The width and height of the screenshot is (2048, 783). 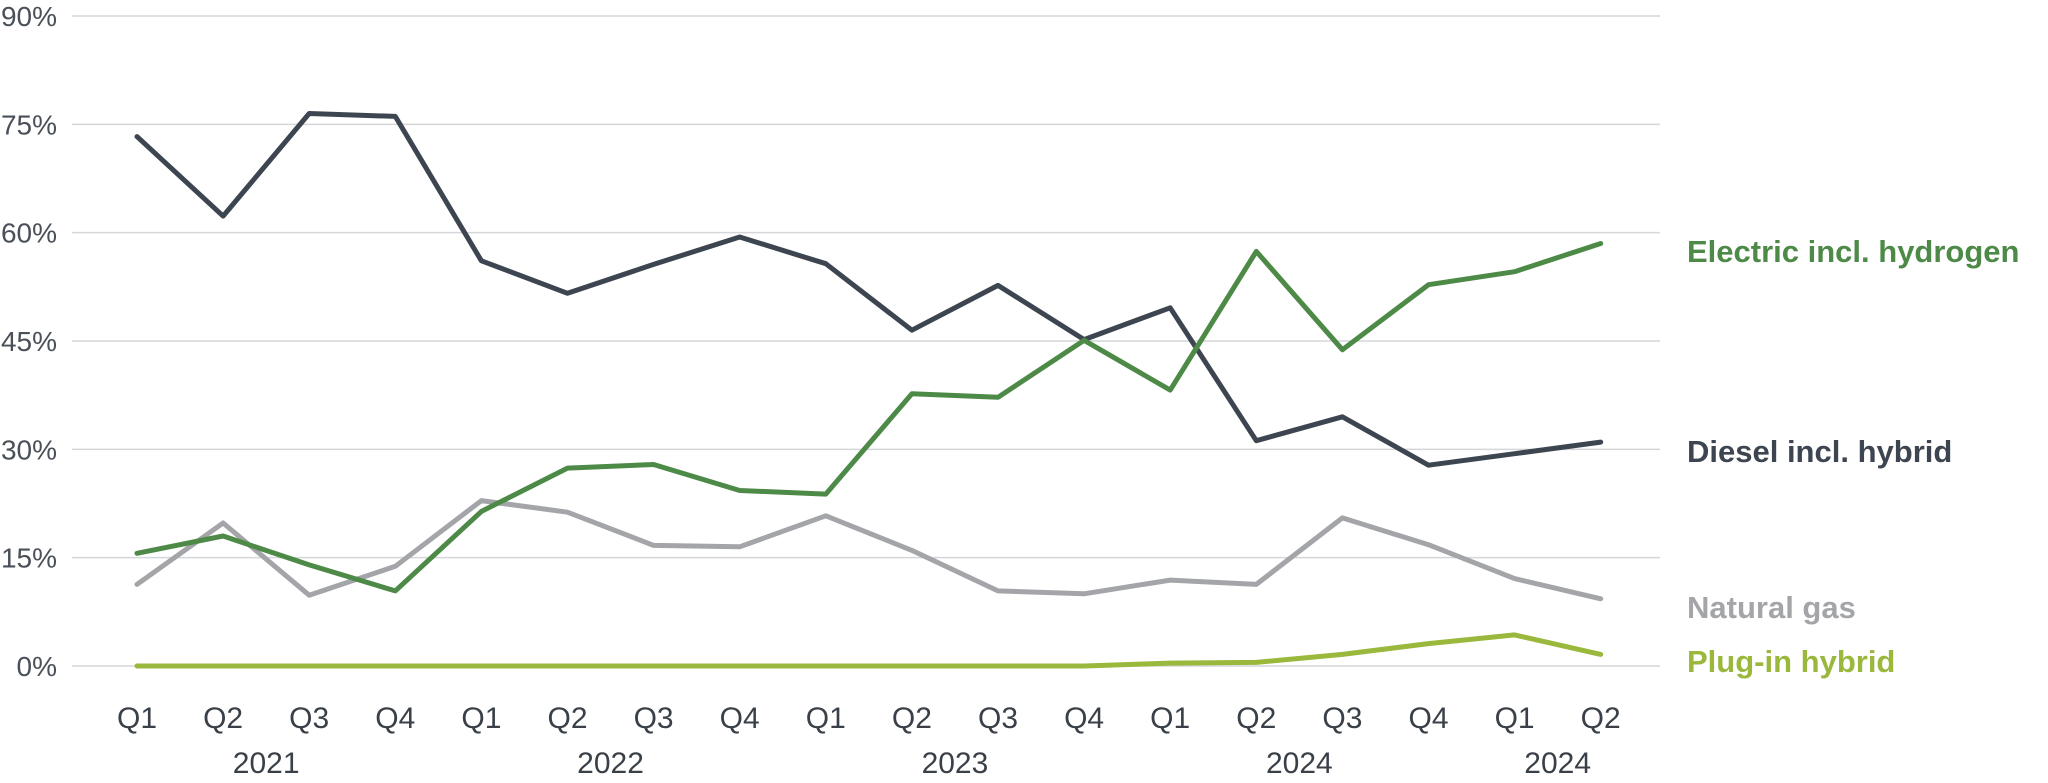 What do you see at coordinates (37, 666) in the screenshot?
I see `y-tick-label: 0%` at bounding box center [37, 666].